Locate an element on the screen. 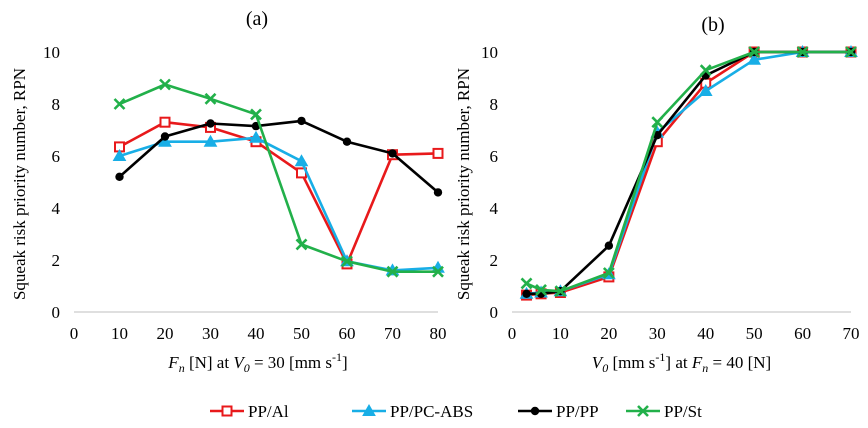 Image resolution: width=868 pixels, height=428 pixels. legend: PP/Al PP/PC-ABS PP/PP PP/St is located at coordinates (456, 411).